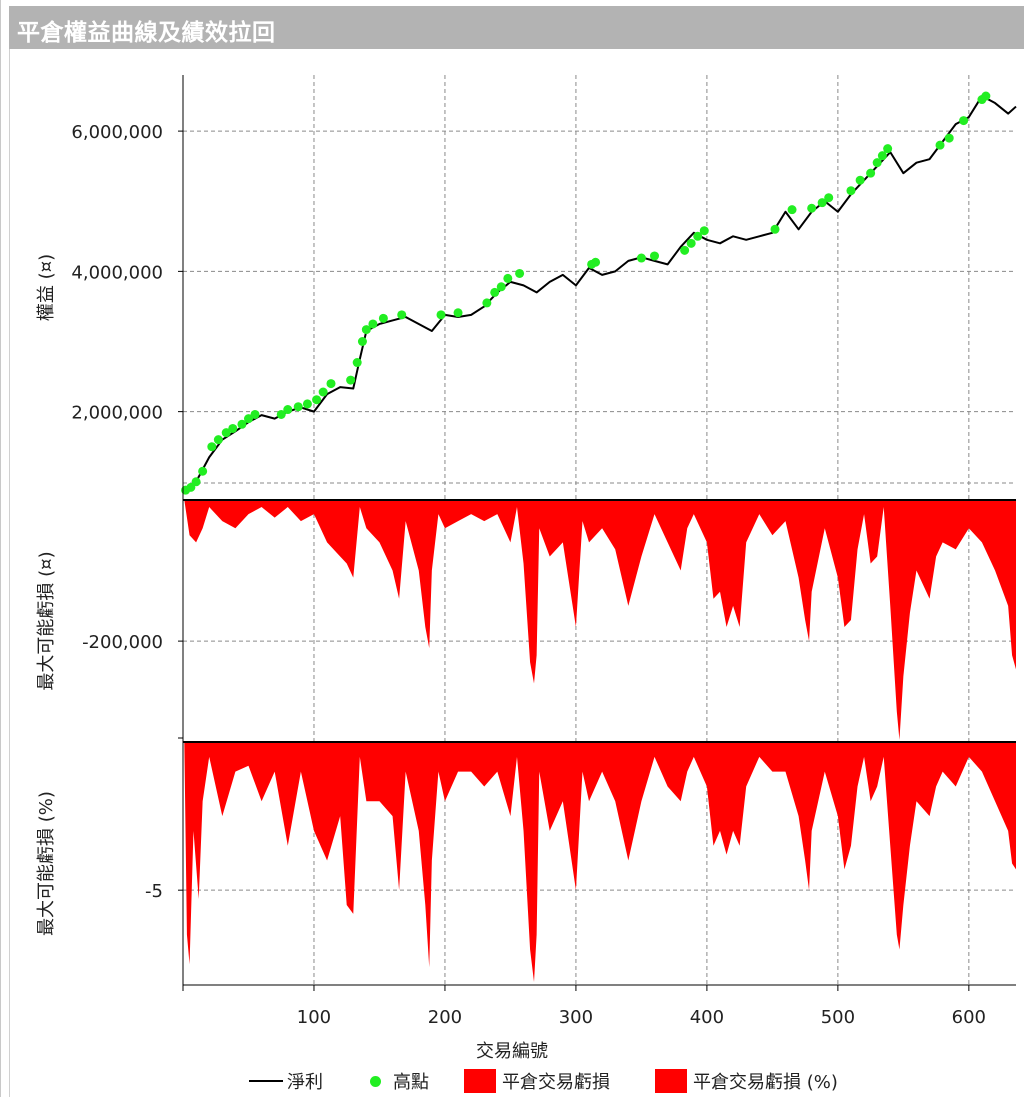  I want to click on y-axis-title: 最大可能虧損 (¤), so click(46, 620).